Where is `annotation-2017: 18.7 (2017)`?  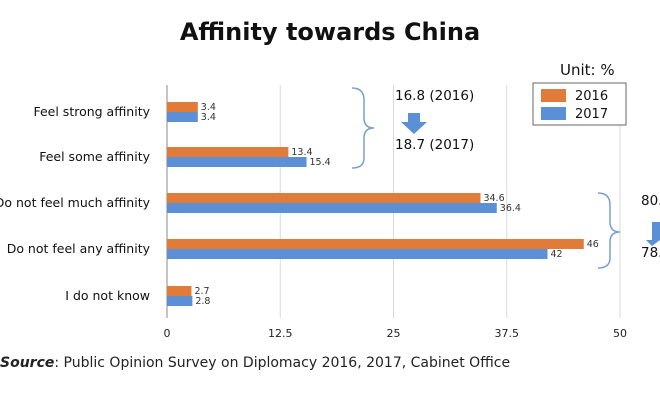 annotation-2017: 18.7 (2017) is located at coordinates (434, 145).